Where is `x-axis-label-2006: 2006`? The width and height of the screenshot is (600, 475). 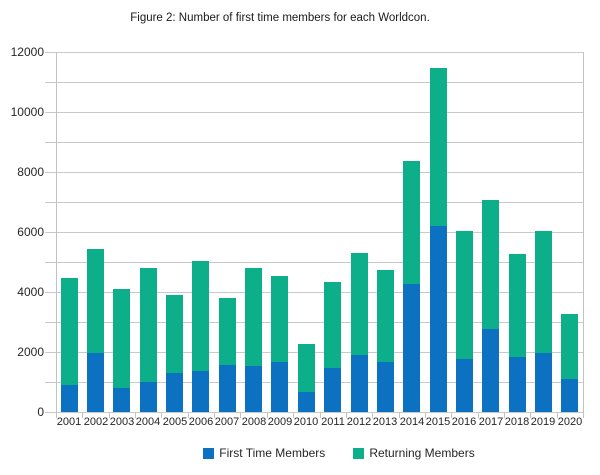 x-axis-label-2006: 2006 is located at coordinates (201, 422).